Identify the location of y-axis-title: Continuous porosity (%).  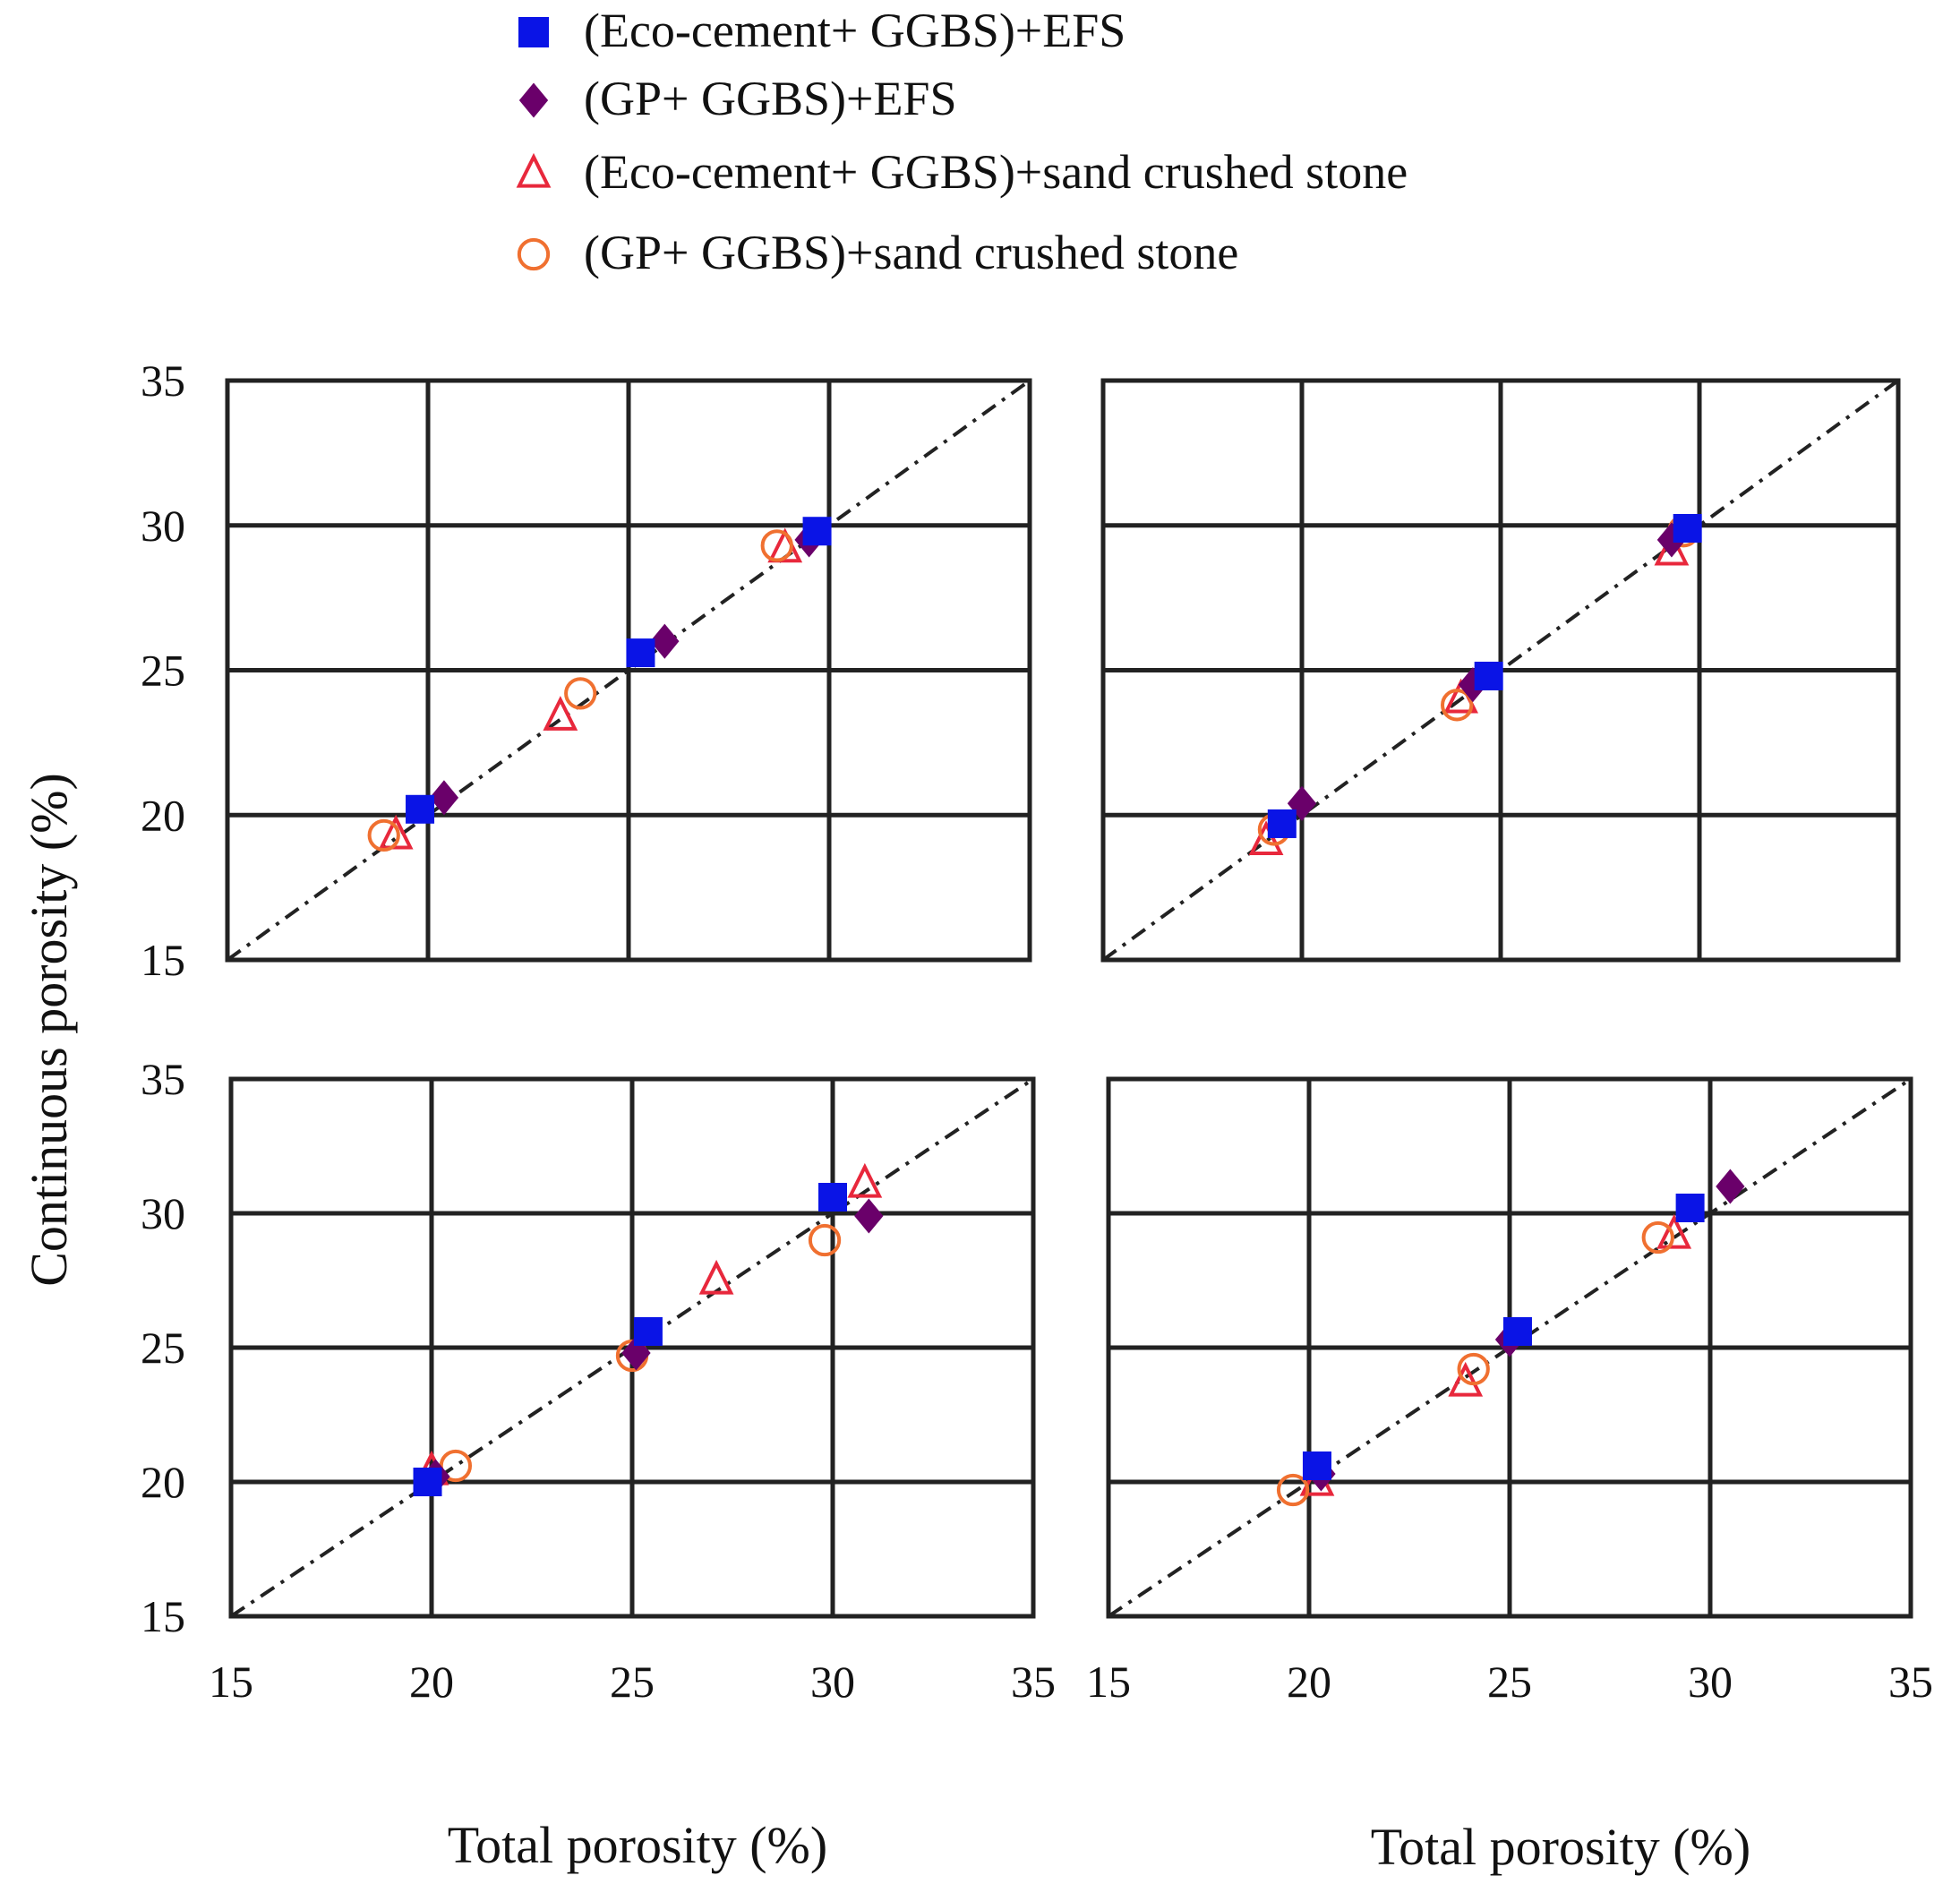
(49, 1030).